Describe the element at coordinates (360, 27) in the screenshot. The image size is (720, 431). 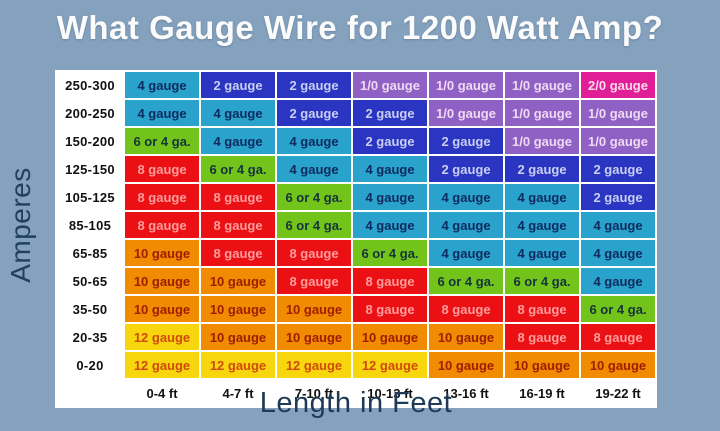
I see `chart-title: What Gauge Wire for 1200 Watt Amp?` at that location.